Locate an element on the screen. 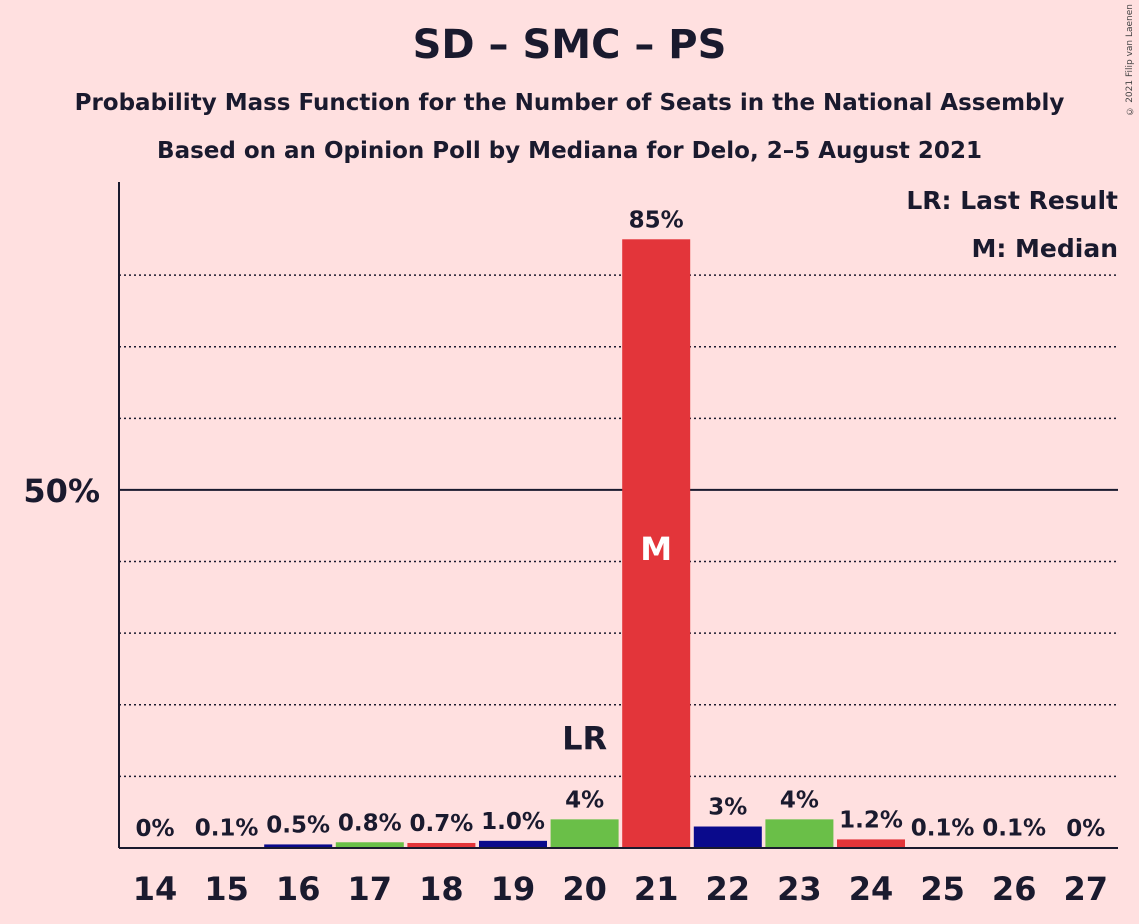  value-label-17: 0.8% is located at coordinates (370, 823).